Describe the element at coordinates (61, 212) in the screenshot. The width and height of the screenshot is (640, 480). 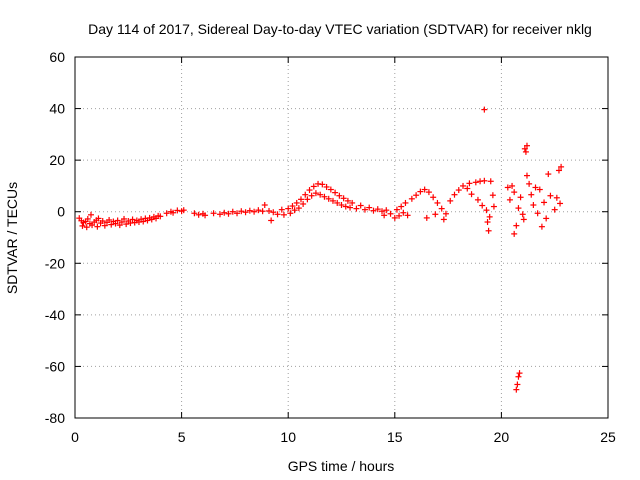
I see `y-tick-label: 0` at that location.